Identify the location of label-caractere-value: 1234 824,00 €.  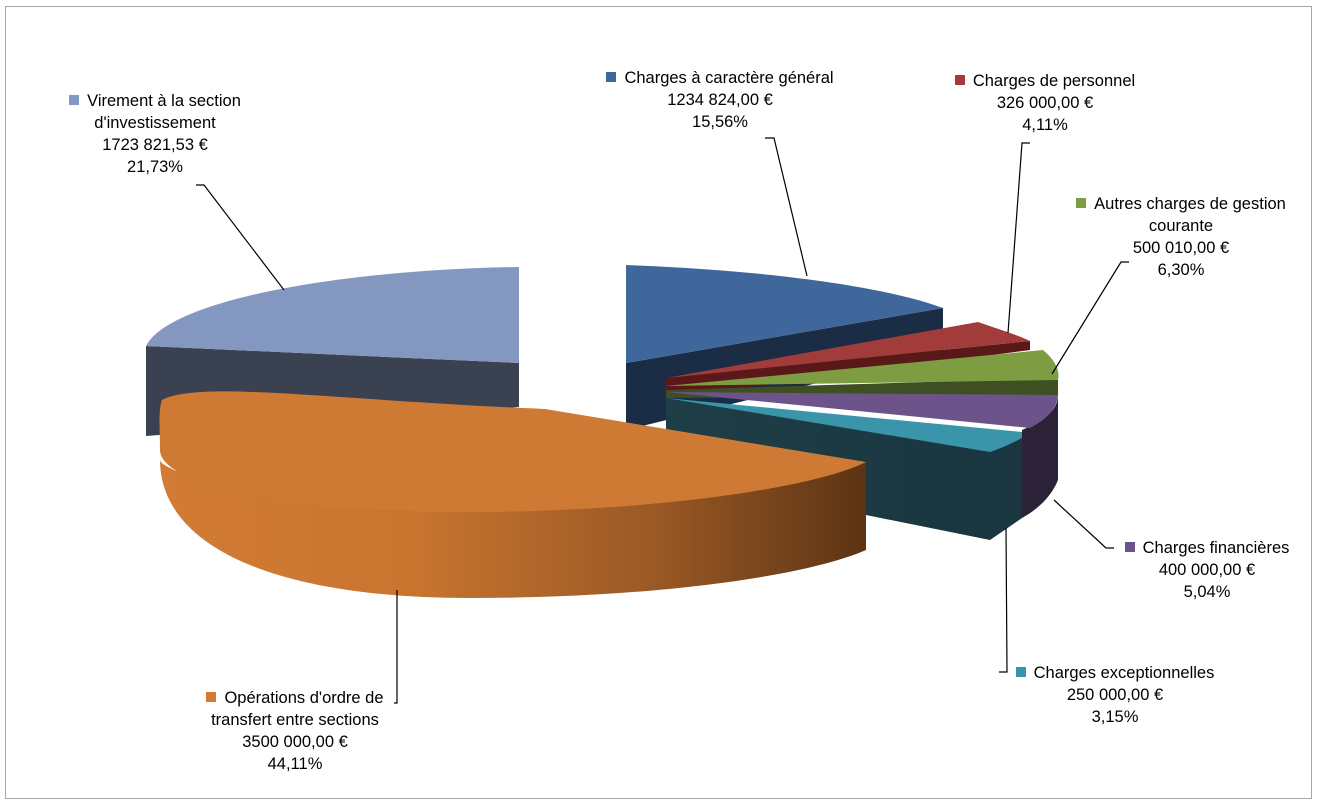
(720, 100).